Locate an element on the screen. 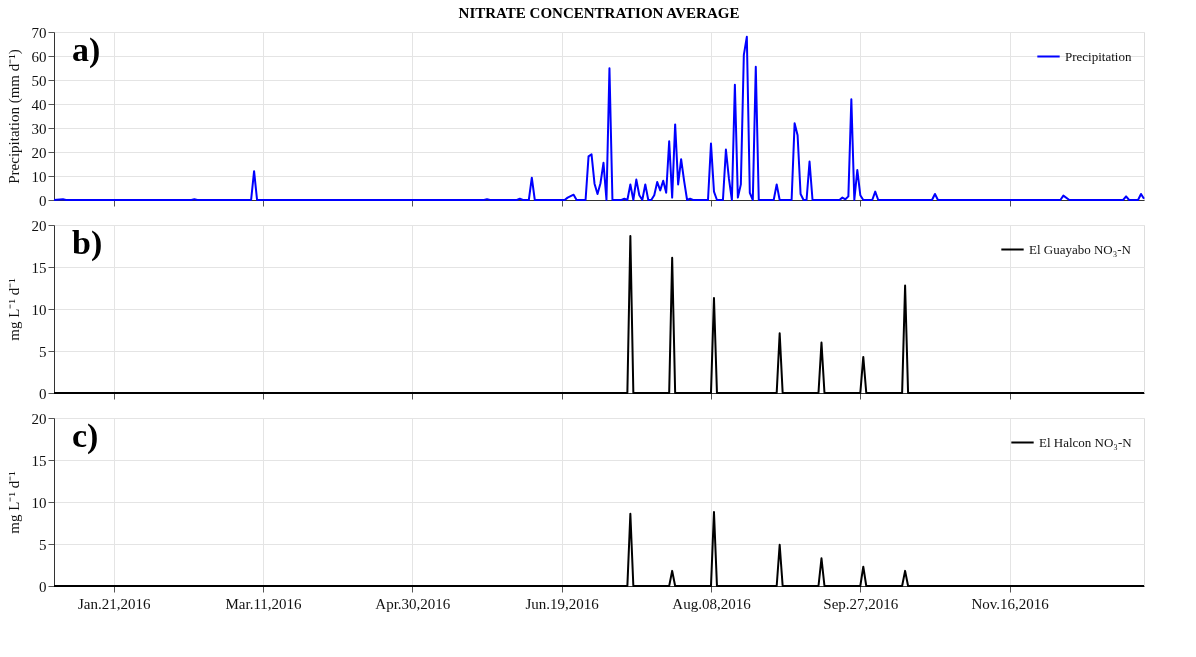 This screenshot has width=1196, height=657. y-tick-label: 60 is located at coordinates (39, 56).